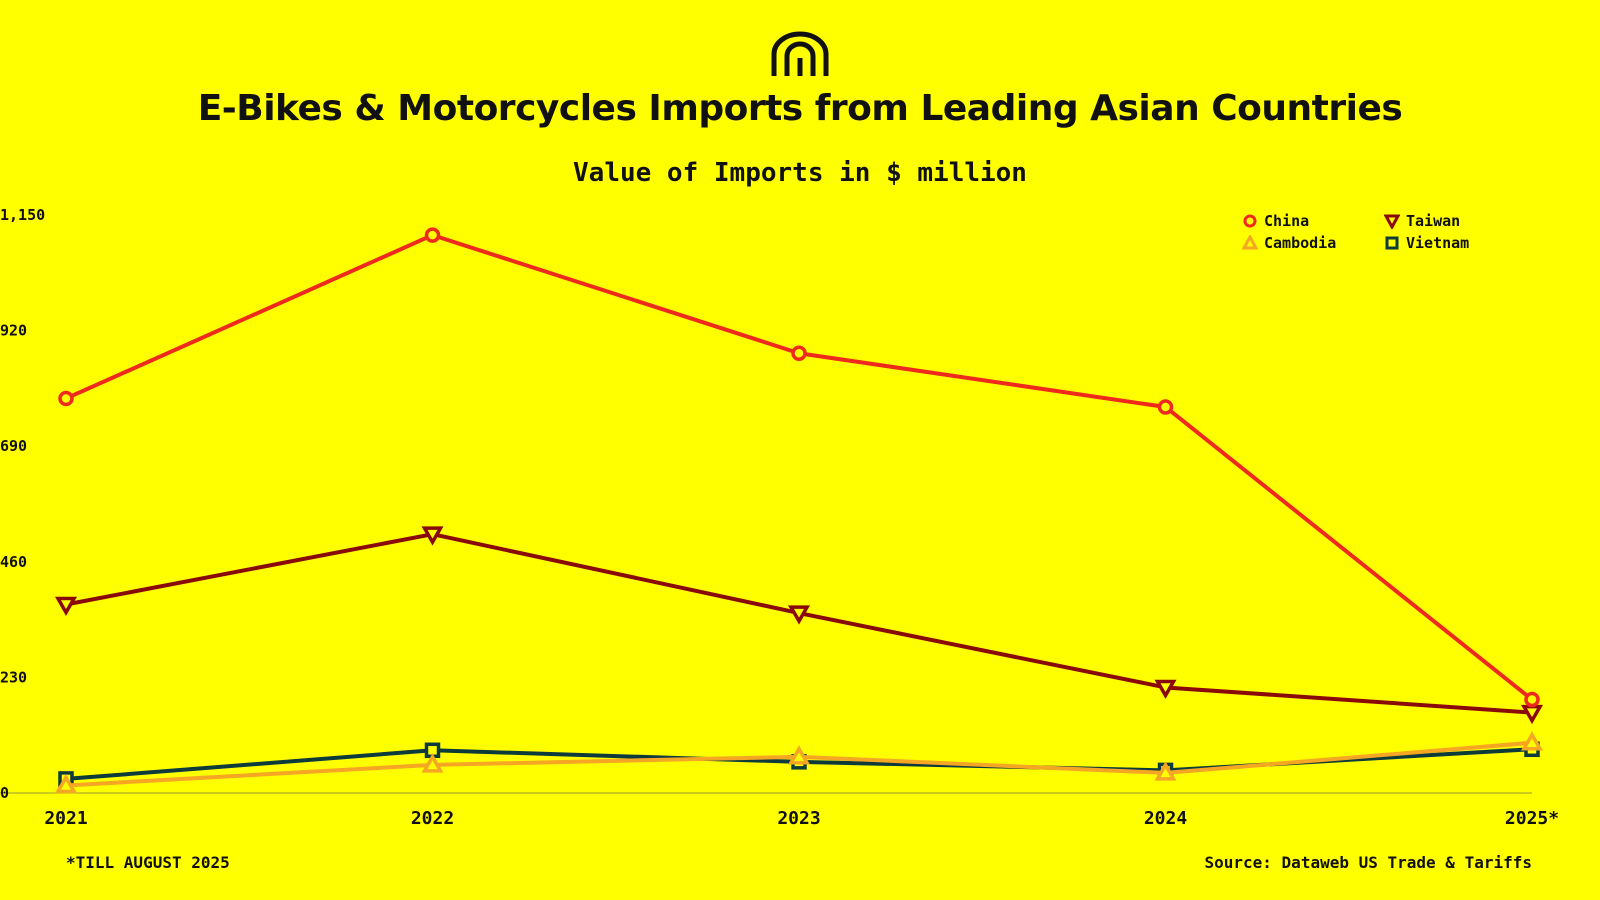  I want to click on legend-label-china: China, so click(1287, 221).